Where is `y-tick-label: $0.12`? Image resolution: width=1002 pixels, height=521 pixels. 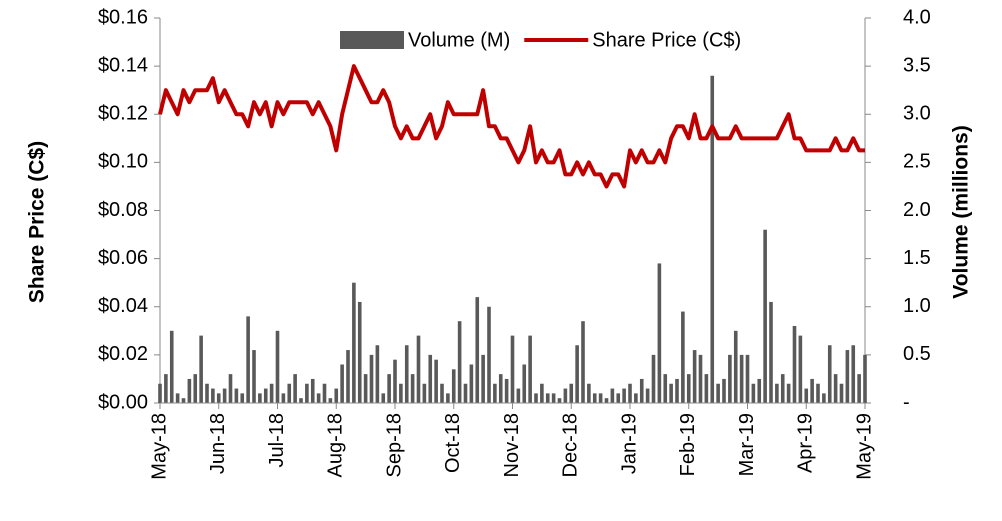
y-tick-label: $0.12 is located at coordinates (123, 114).